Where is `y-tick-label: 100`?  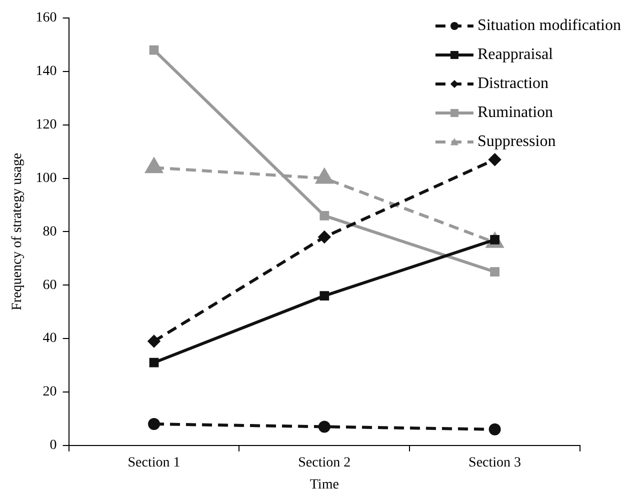
y-tick-label: 100 is located at coordinates (46, 178).